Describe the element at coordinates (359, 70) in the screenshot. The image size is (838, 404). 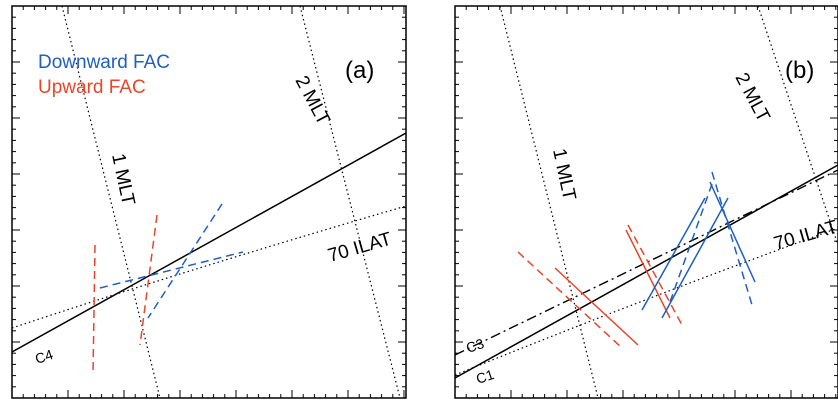
I see `panel-tag-a: (a)` at that location.